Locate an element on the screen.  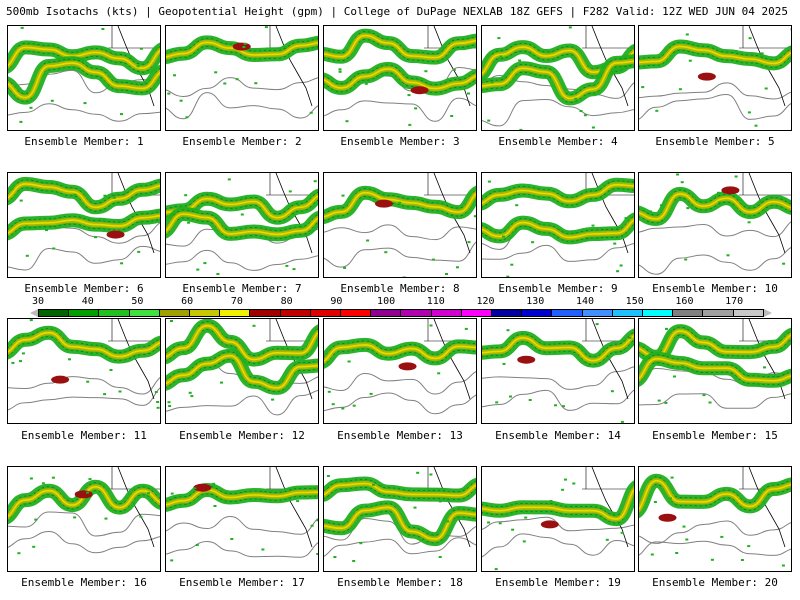
ensemble-member-label: Ensemble Member: 10 is located at coordinates (715, 288).